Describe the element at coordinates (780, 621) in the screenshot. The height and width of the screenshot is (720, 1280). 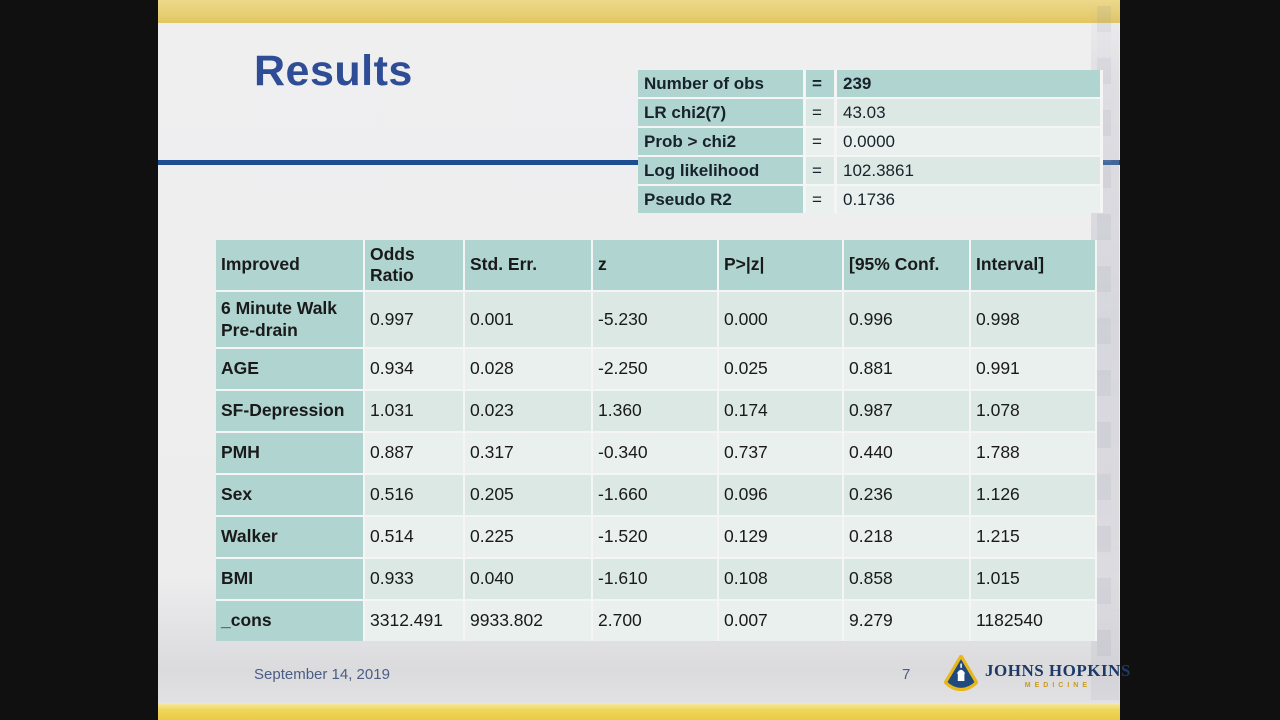
I see `table-cell: 0.007` at that location.